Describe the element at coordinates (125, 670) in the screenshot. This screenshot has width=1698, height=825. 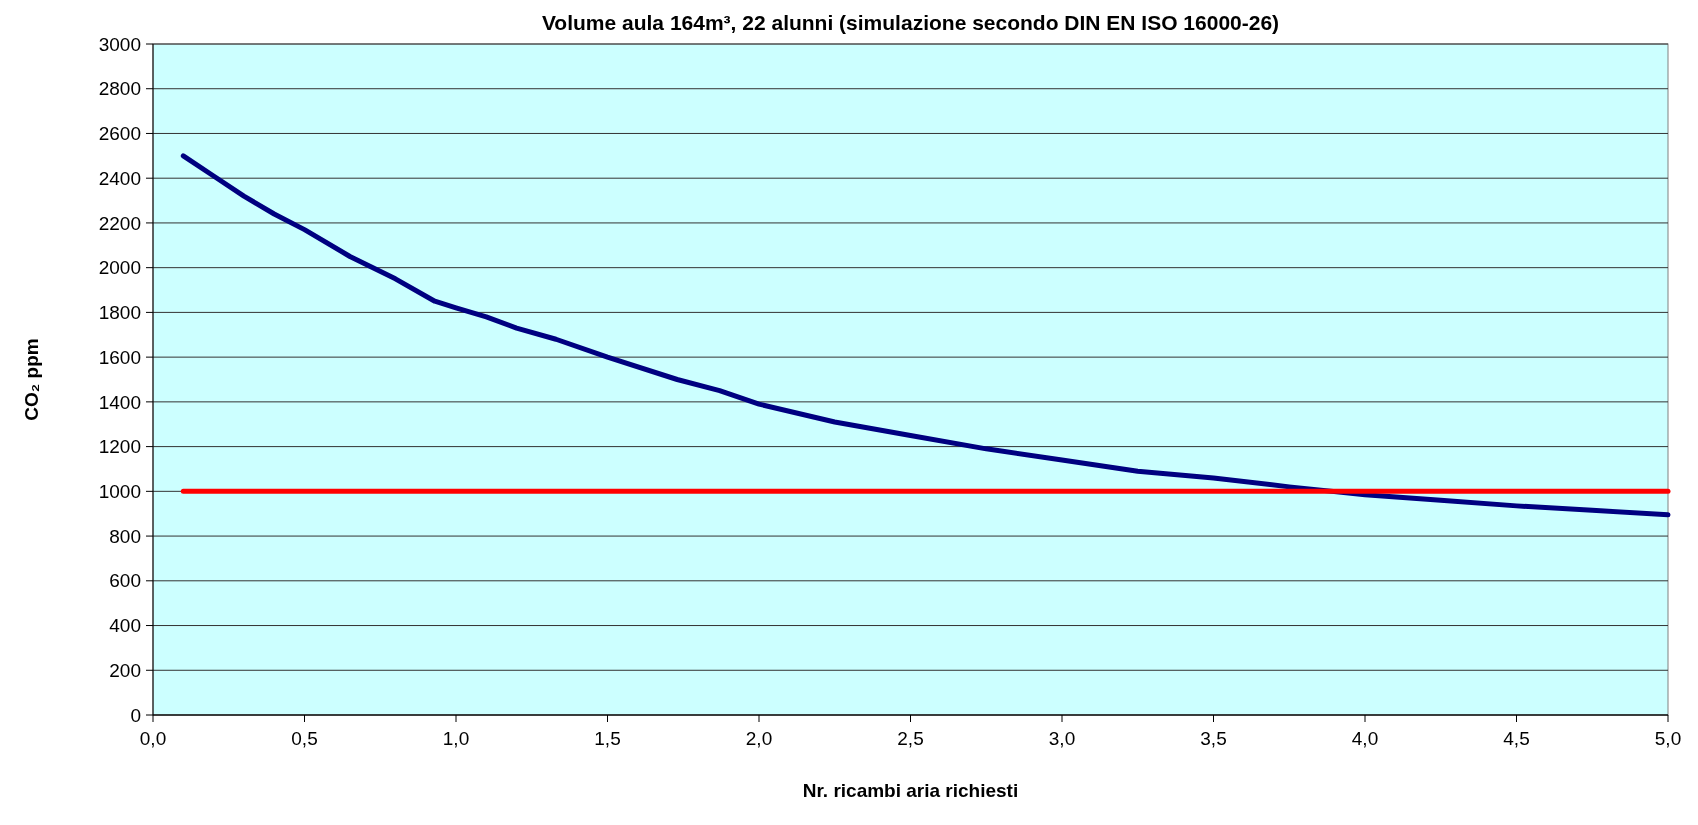
I see `y-tick-label: 200` at that location.